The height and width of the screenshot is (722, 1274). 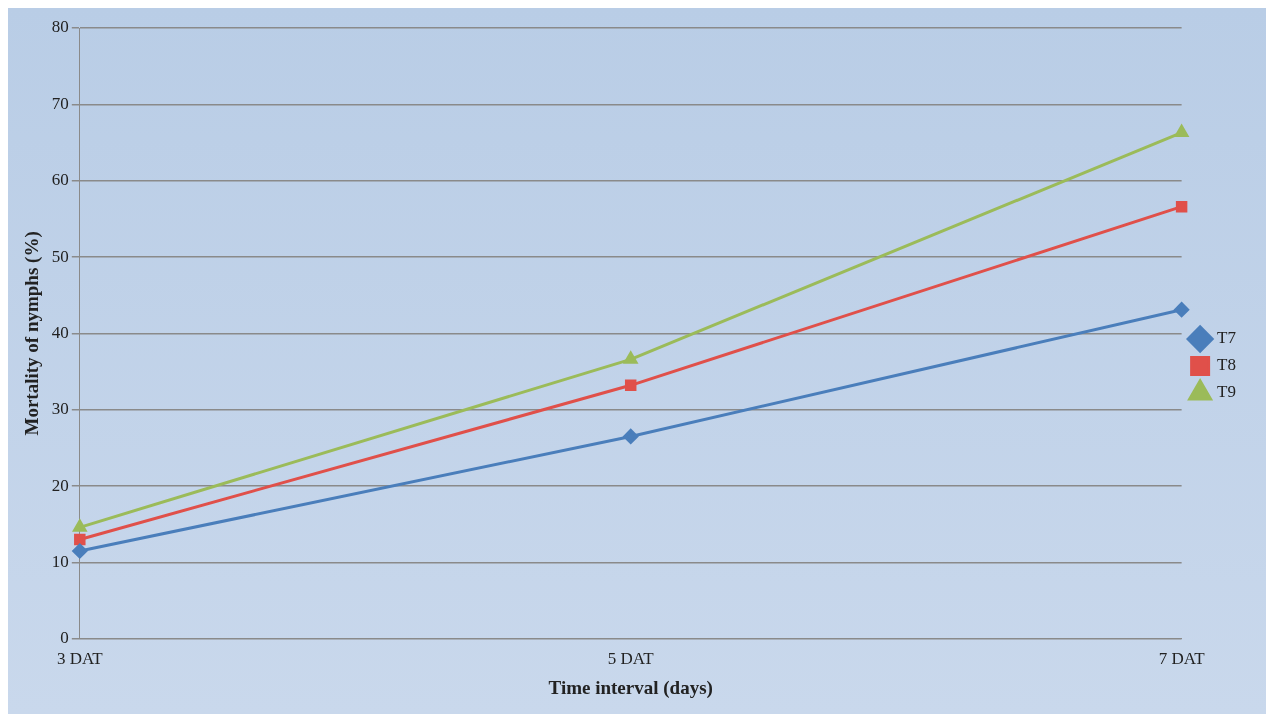 What do you see at coordinates (60, 256) in the screenshot?
I see `y-tick-label: 50` at bounding box center [60, 256].